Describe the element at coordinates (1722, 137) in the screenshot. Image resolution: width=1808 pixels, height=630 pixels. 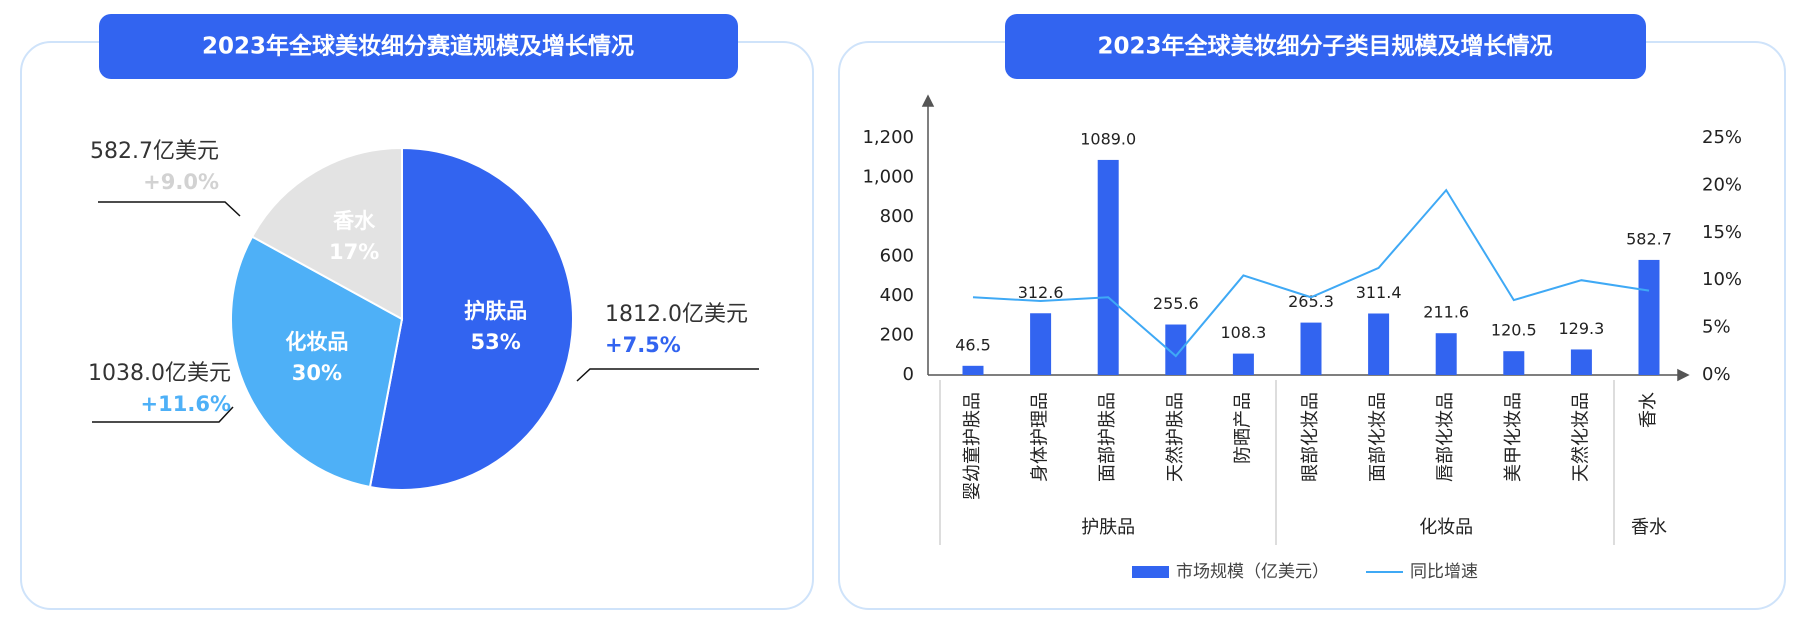
I see `y2-tick-label: 25%` at that location.